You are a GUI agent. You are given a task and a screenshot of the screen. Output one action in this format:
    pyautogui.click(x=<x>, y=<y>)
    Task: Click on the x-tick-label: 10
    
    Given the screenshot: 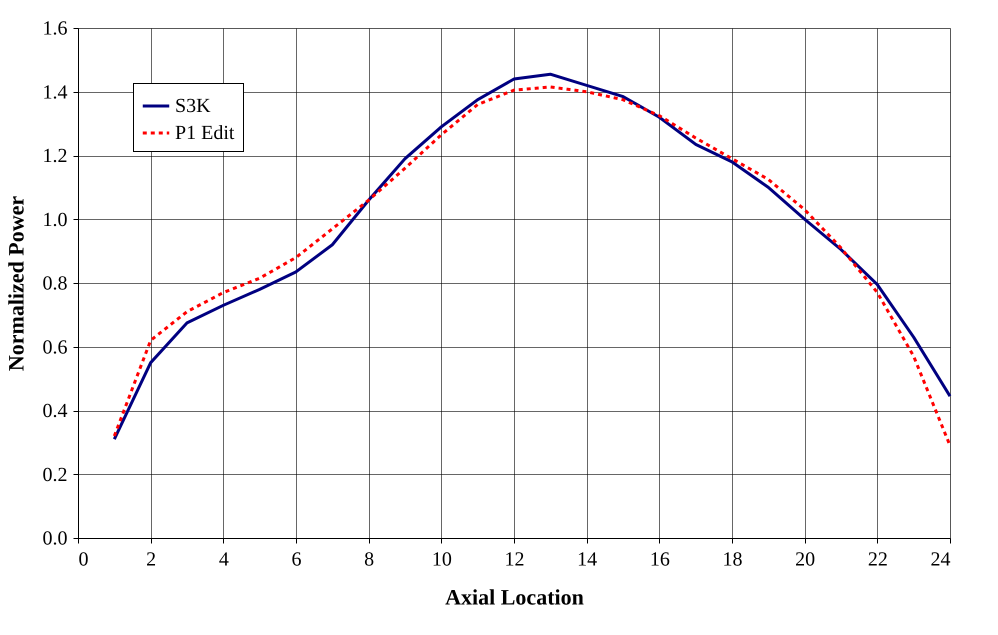 What is the action you would take?
    pyautogui.click(x=442, y=559)
    